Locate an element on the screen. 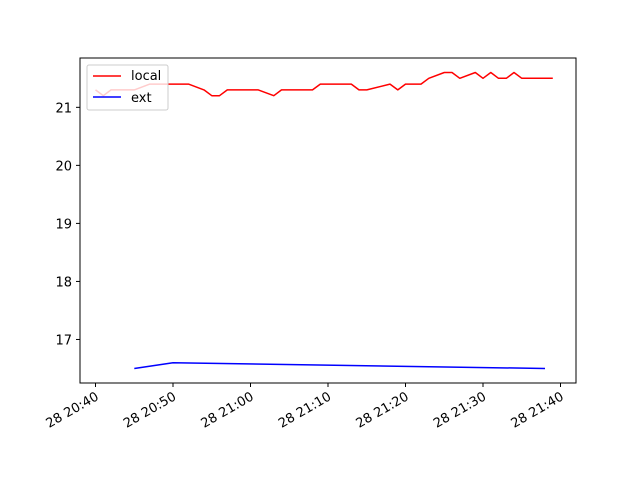 The width and height of the screenshot is (640, 480). legend: local ext is located at coordinates (127, 87).